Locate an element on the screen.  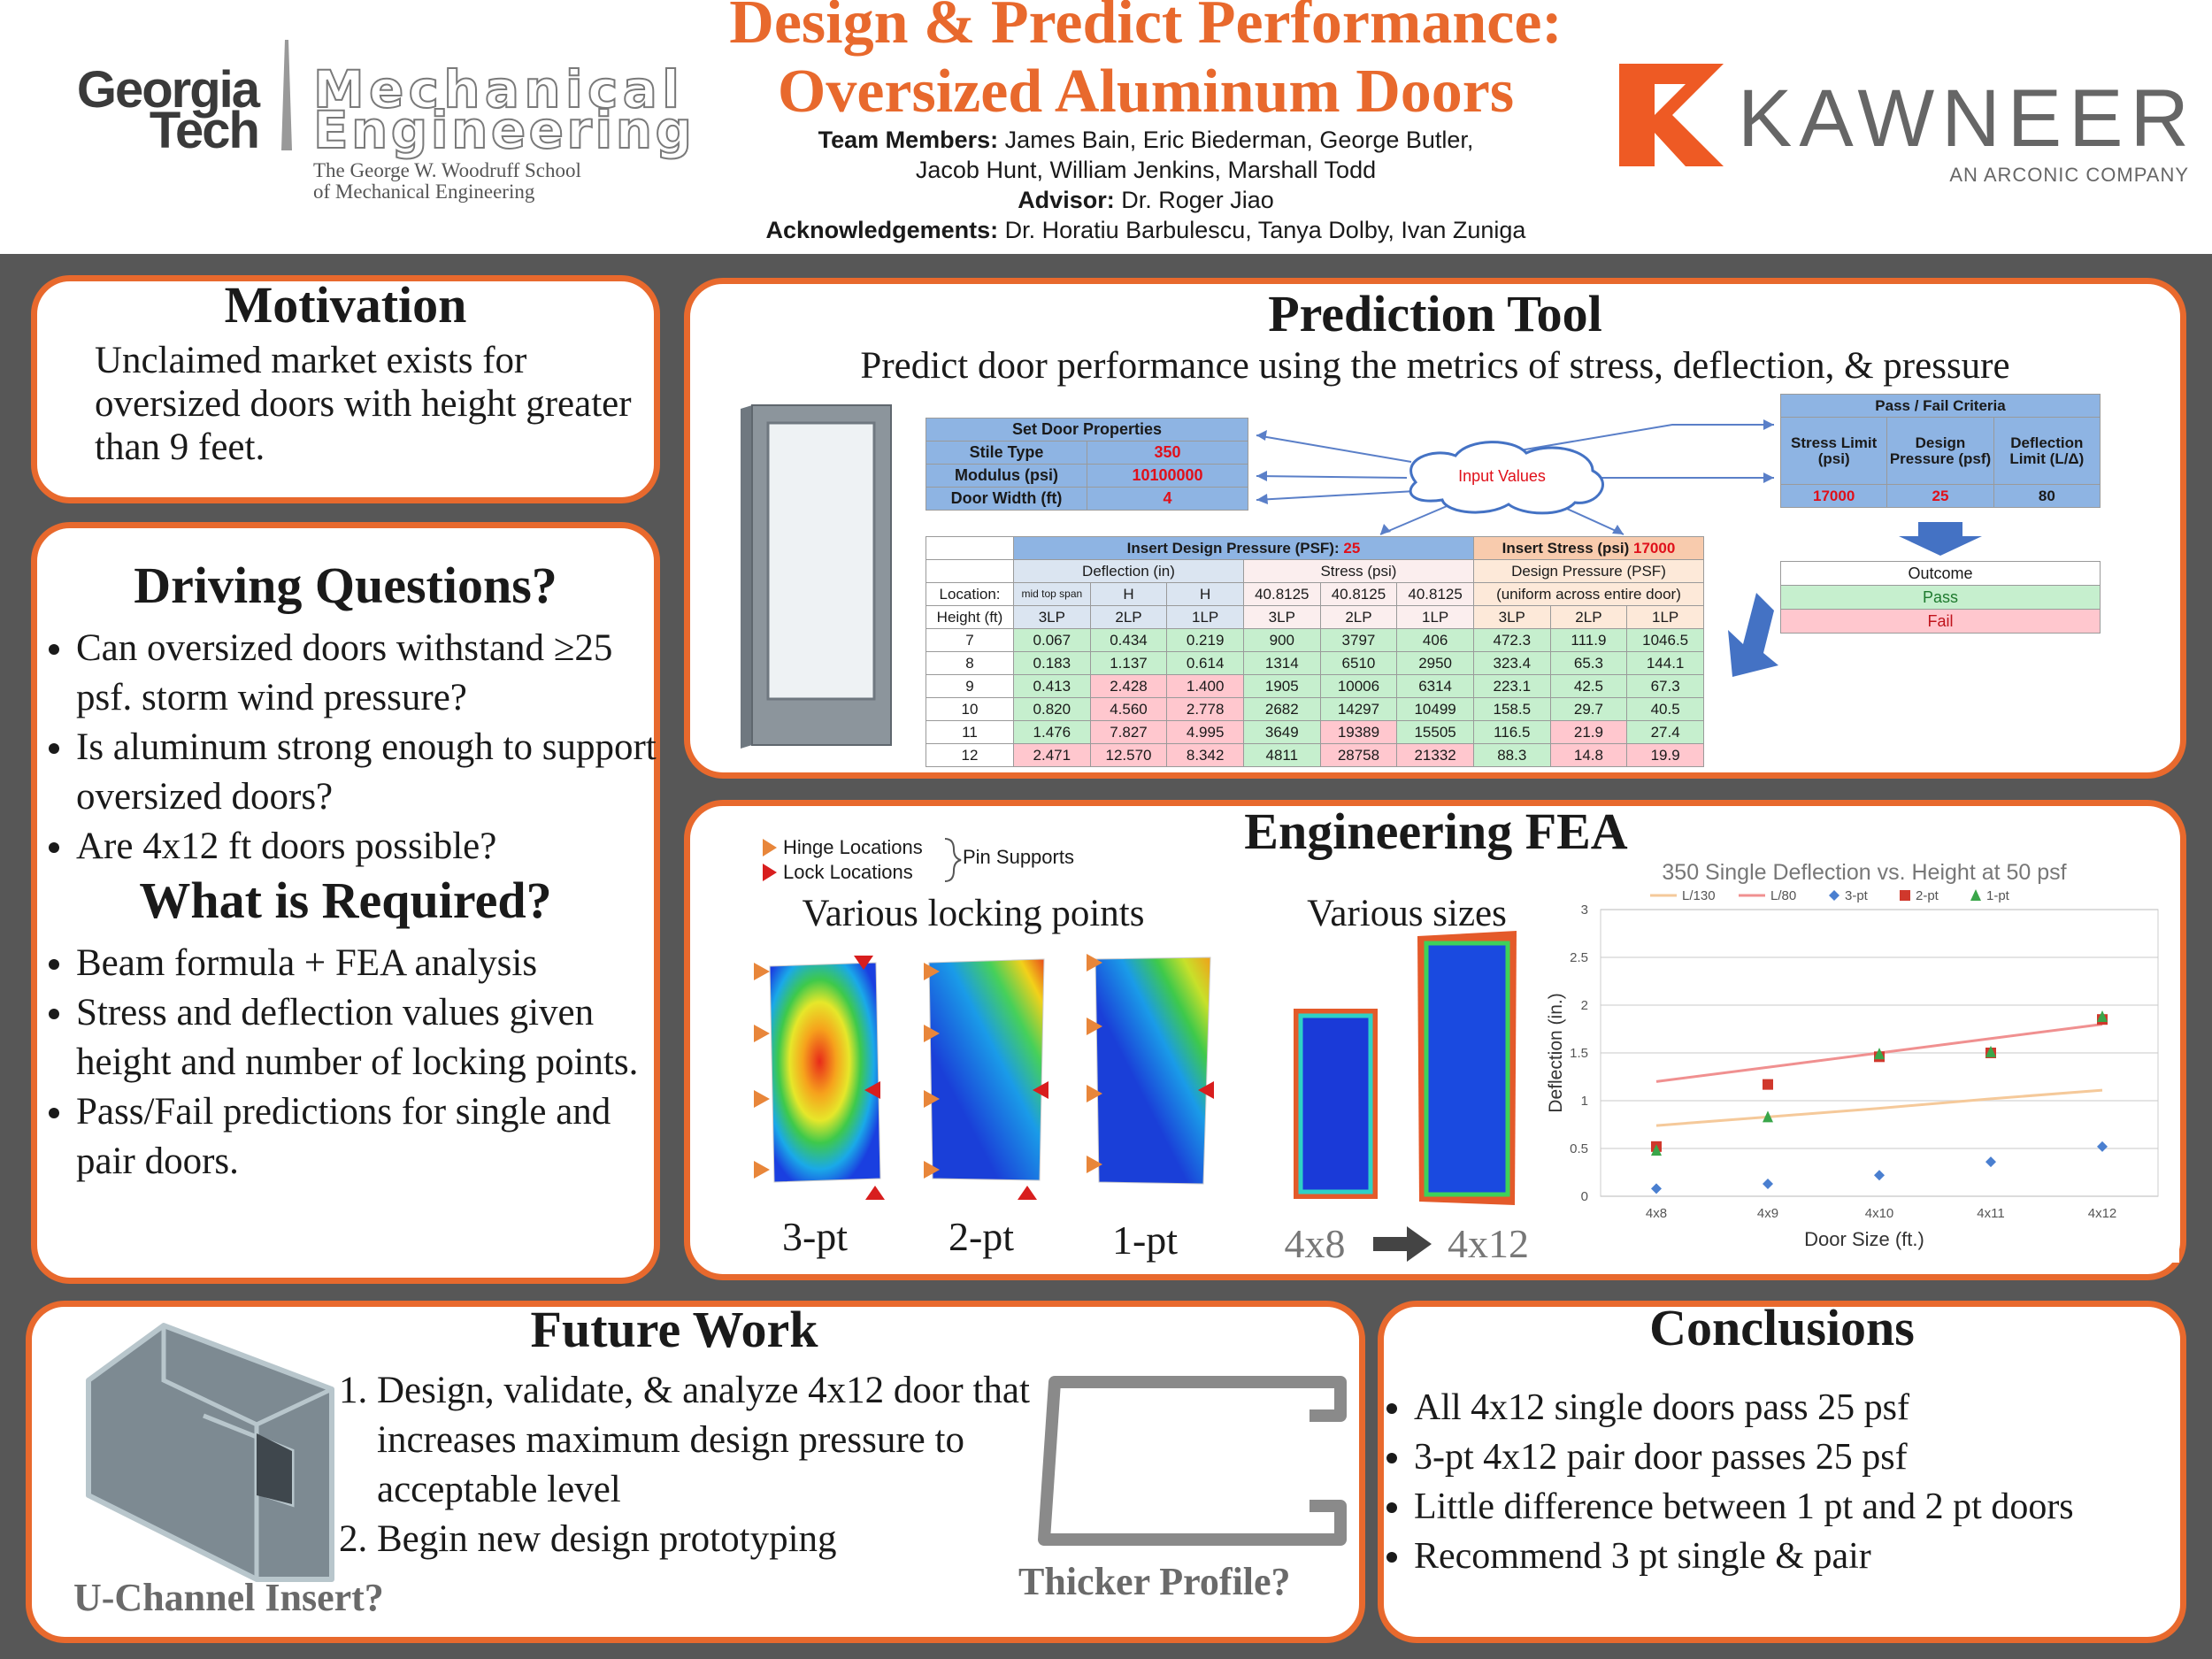
legend-item: Hinge Locations is located at coordinates (853, 847).